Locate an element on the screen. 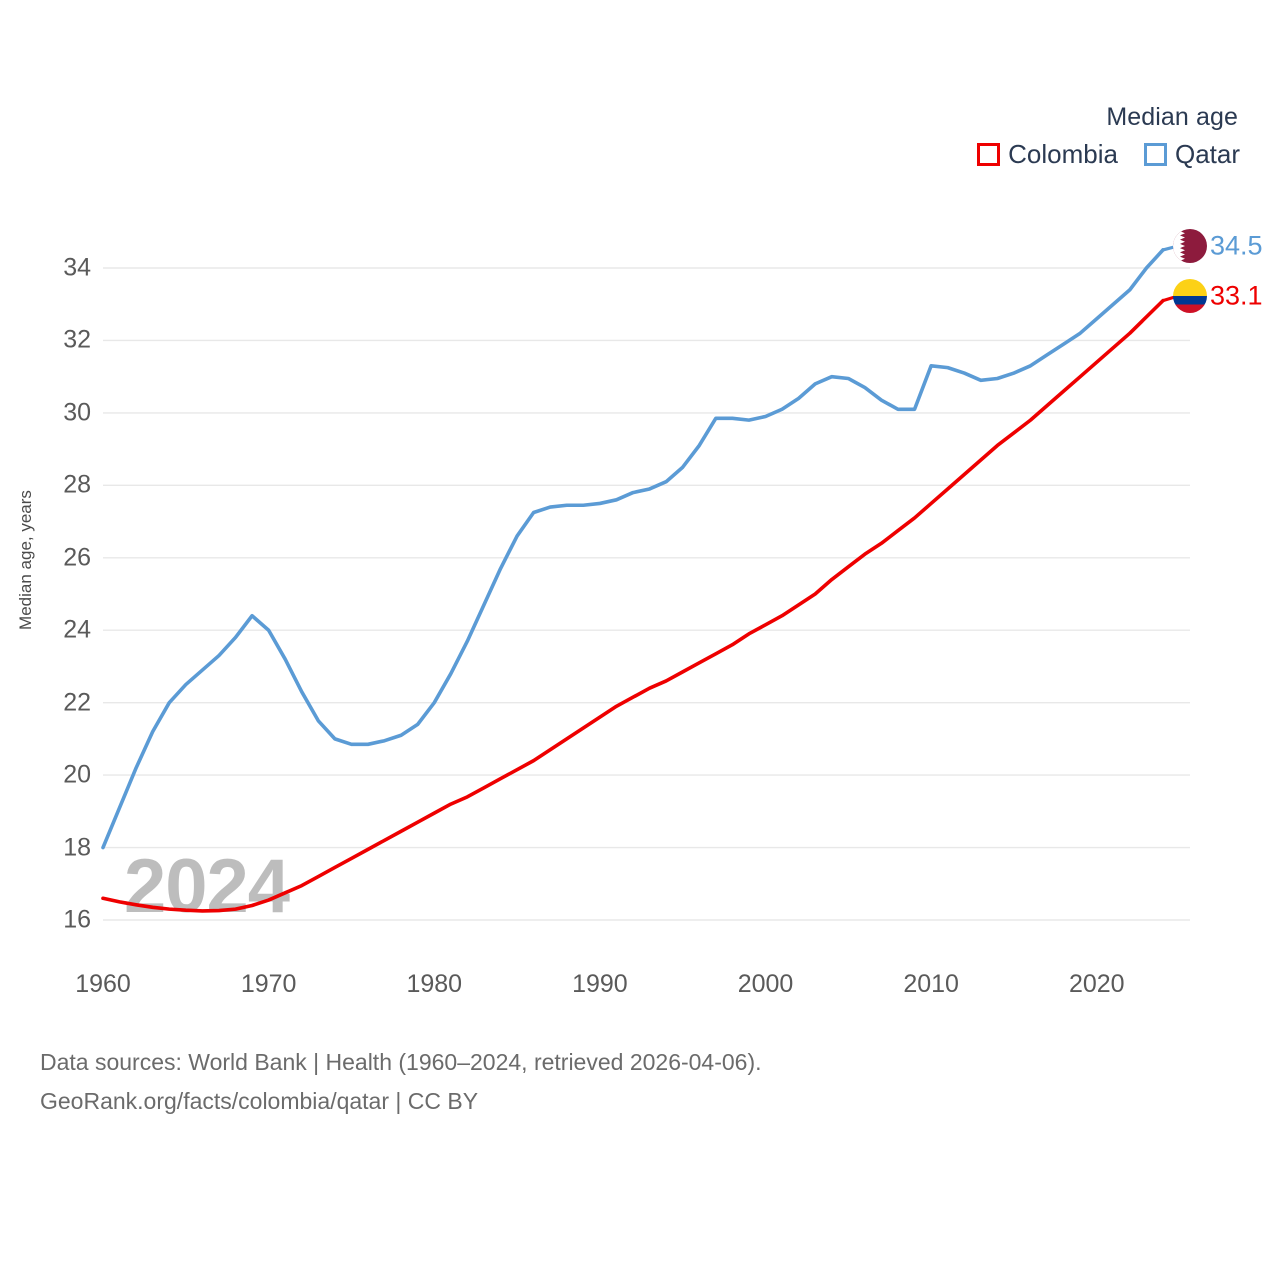 This screenshot has height=1280, width=1280. legend-entry-colombia: Colombia is located at coordinates (1047, 154).